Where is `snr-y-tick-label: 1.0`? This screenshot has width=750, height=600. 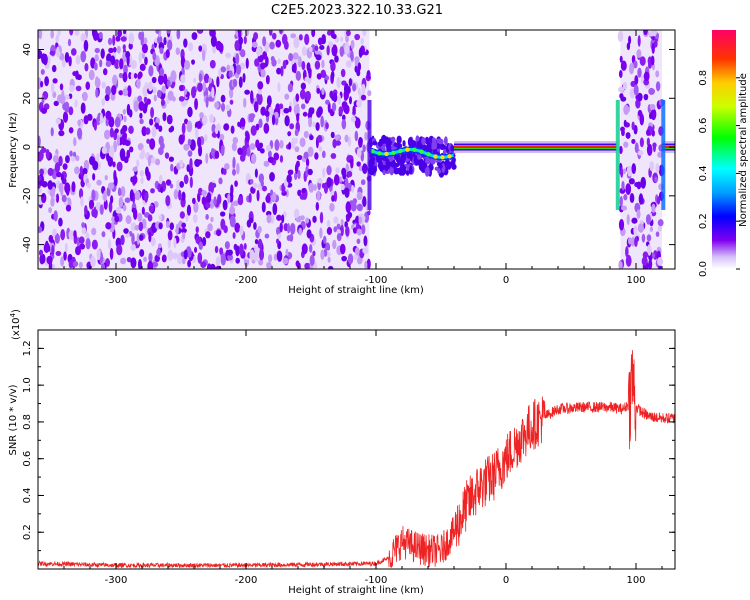
snr-y-tick-label: 1.0 is located at coordinates (27, 385).